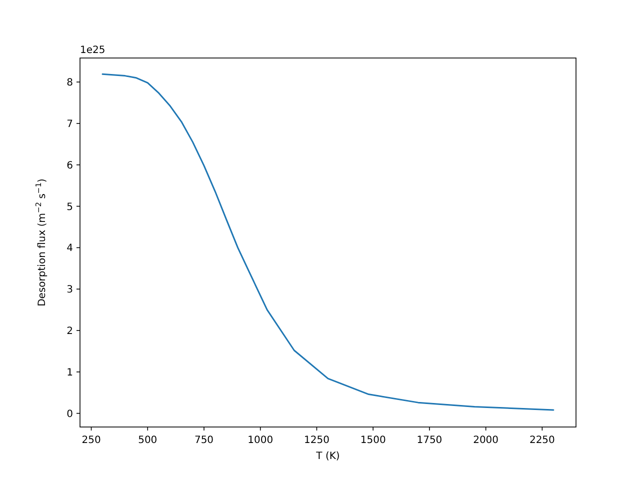 The image size is (640, 480). I want to click on x-tick-label: 1500, so click(373, 440).